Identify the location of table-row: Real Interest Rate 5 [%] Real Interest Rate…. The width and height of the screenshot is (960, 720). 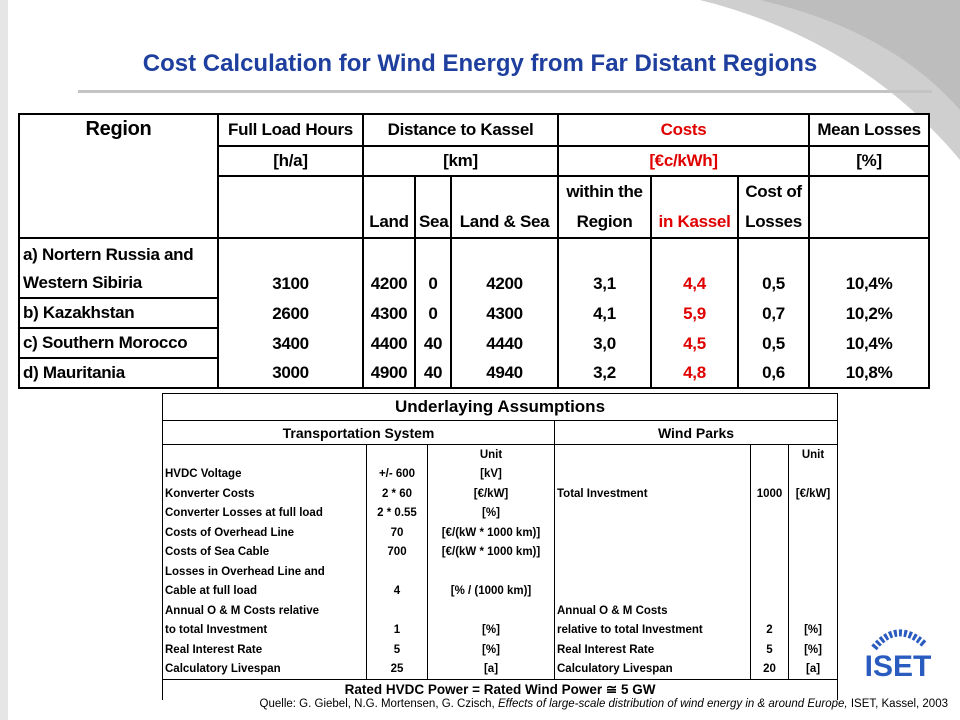
(500, 650).